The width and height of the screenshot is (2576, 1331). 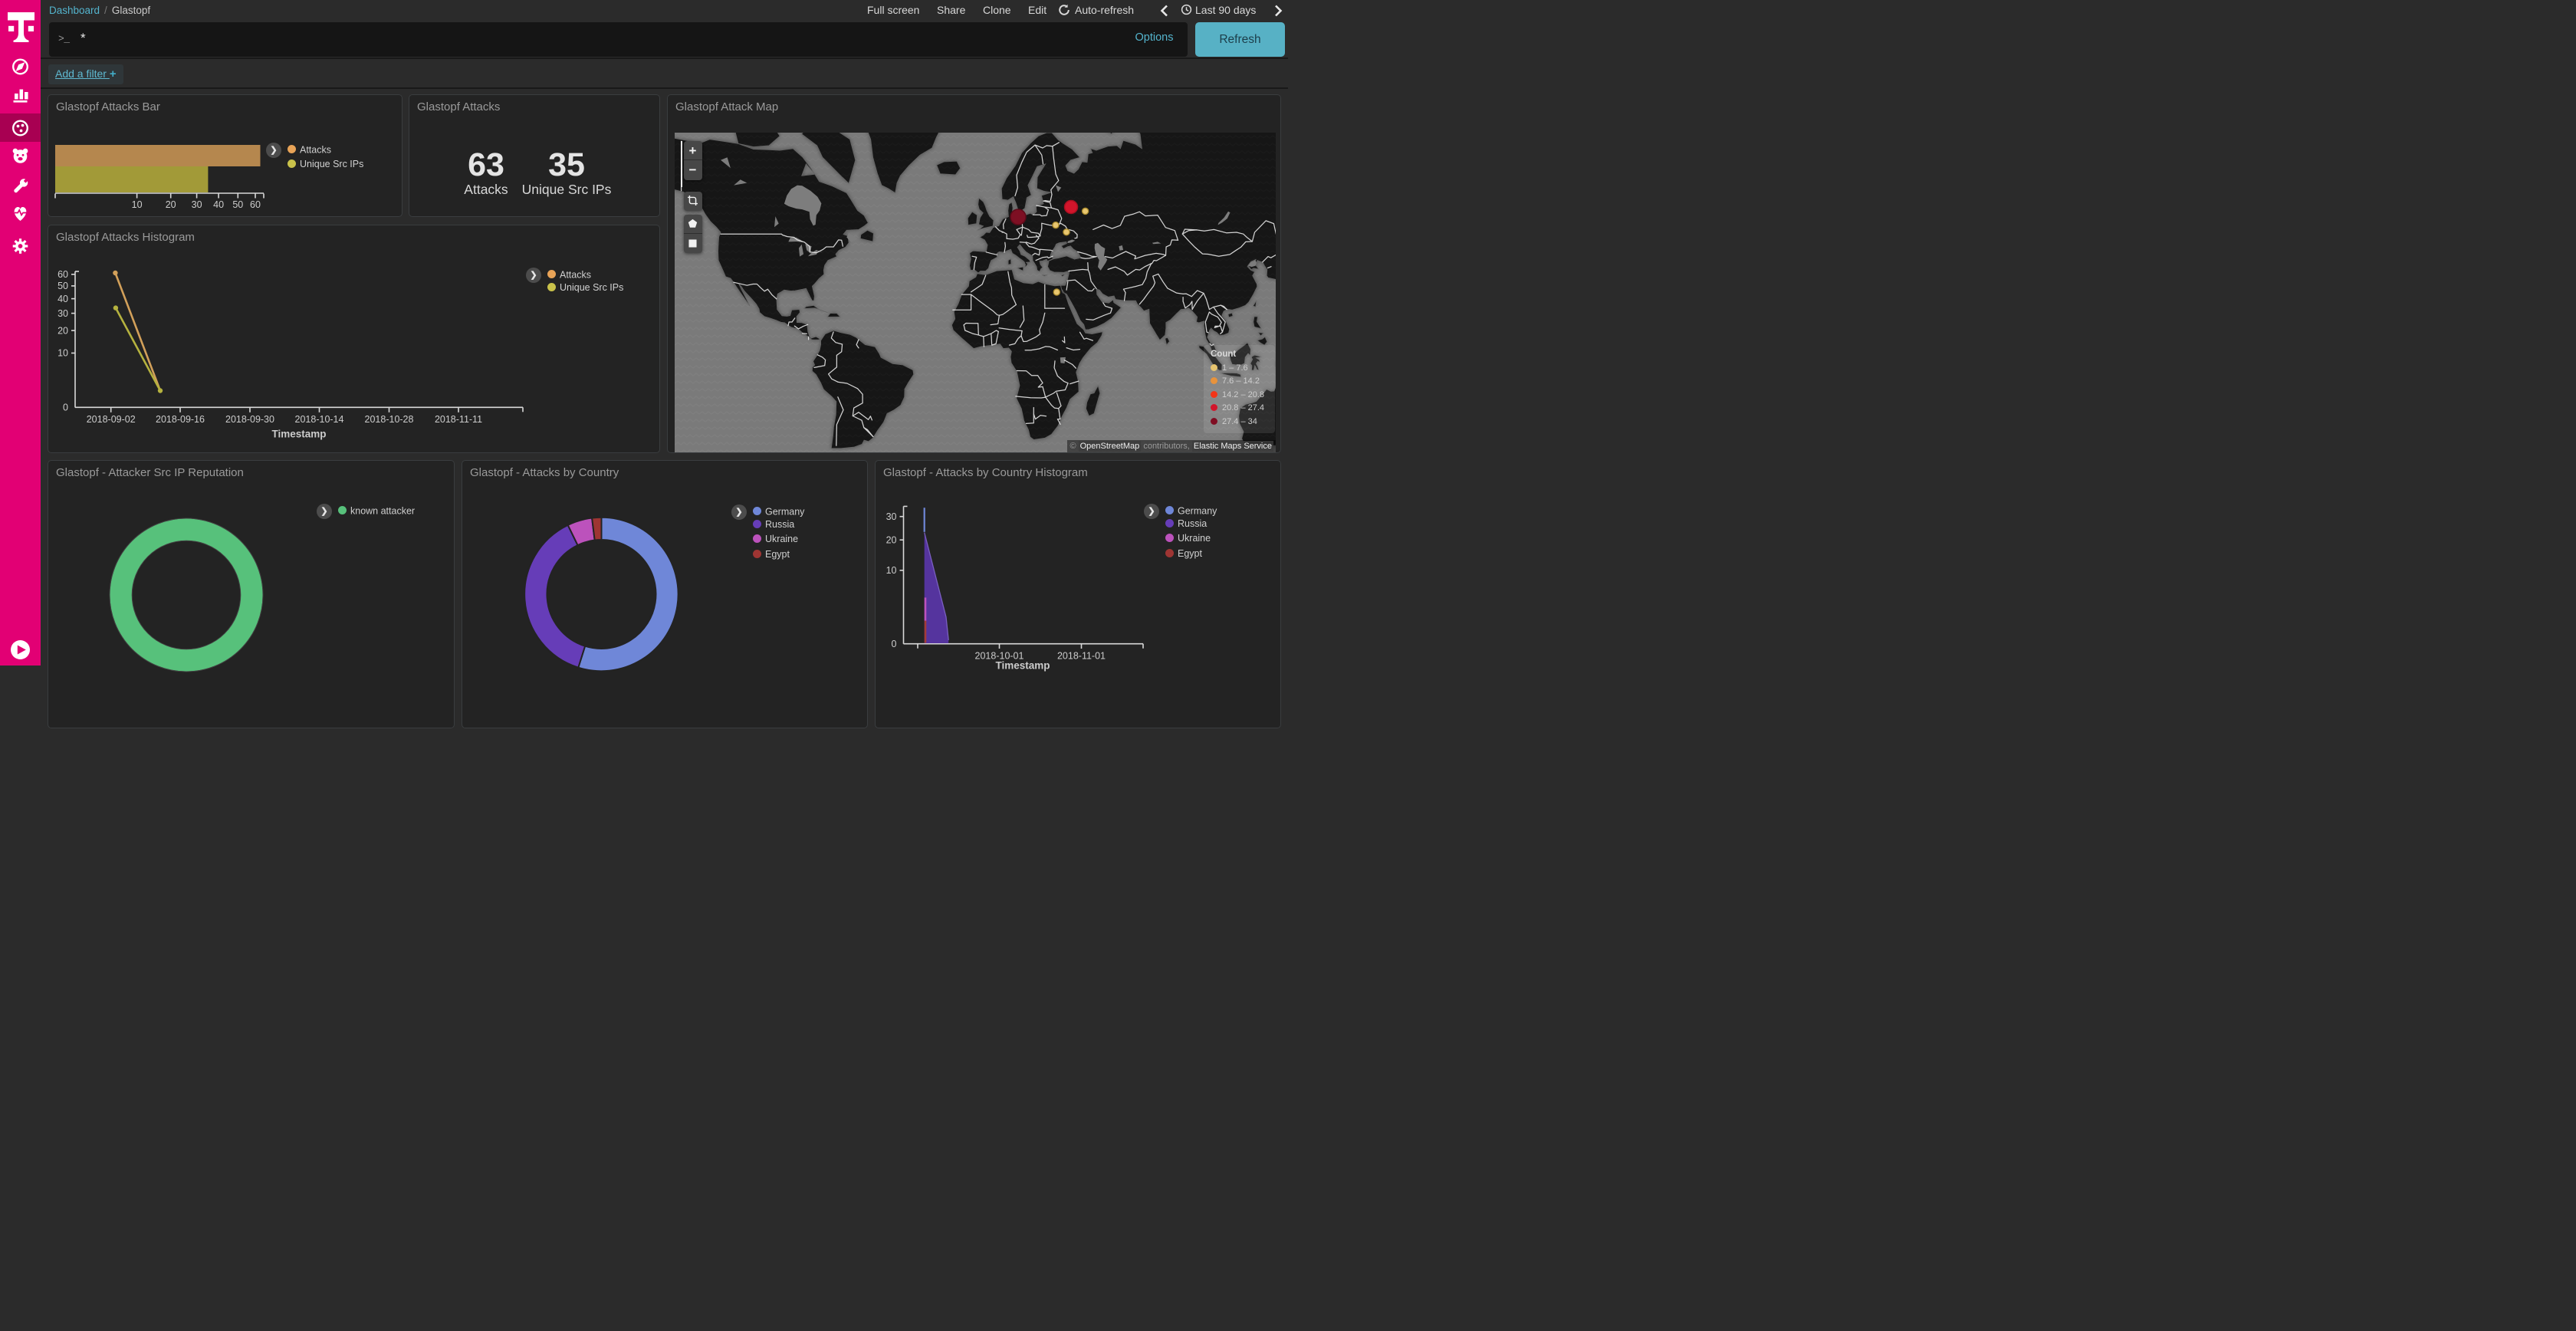 What do you see at coordinates (999, 656) in the screenshot?
I see `svg-text: 2018-10-01` at bounding box center [999, 656].